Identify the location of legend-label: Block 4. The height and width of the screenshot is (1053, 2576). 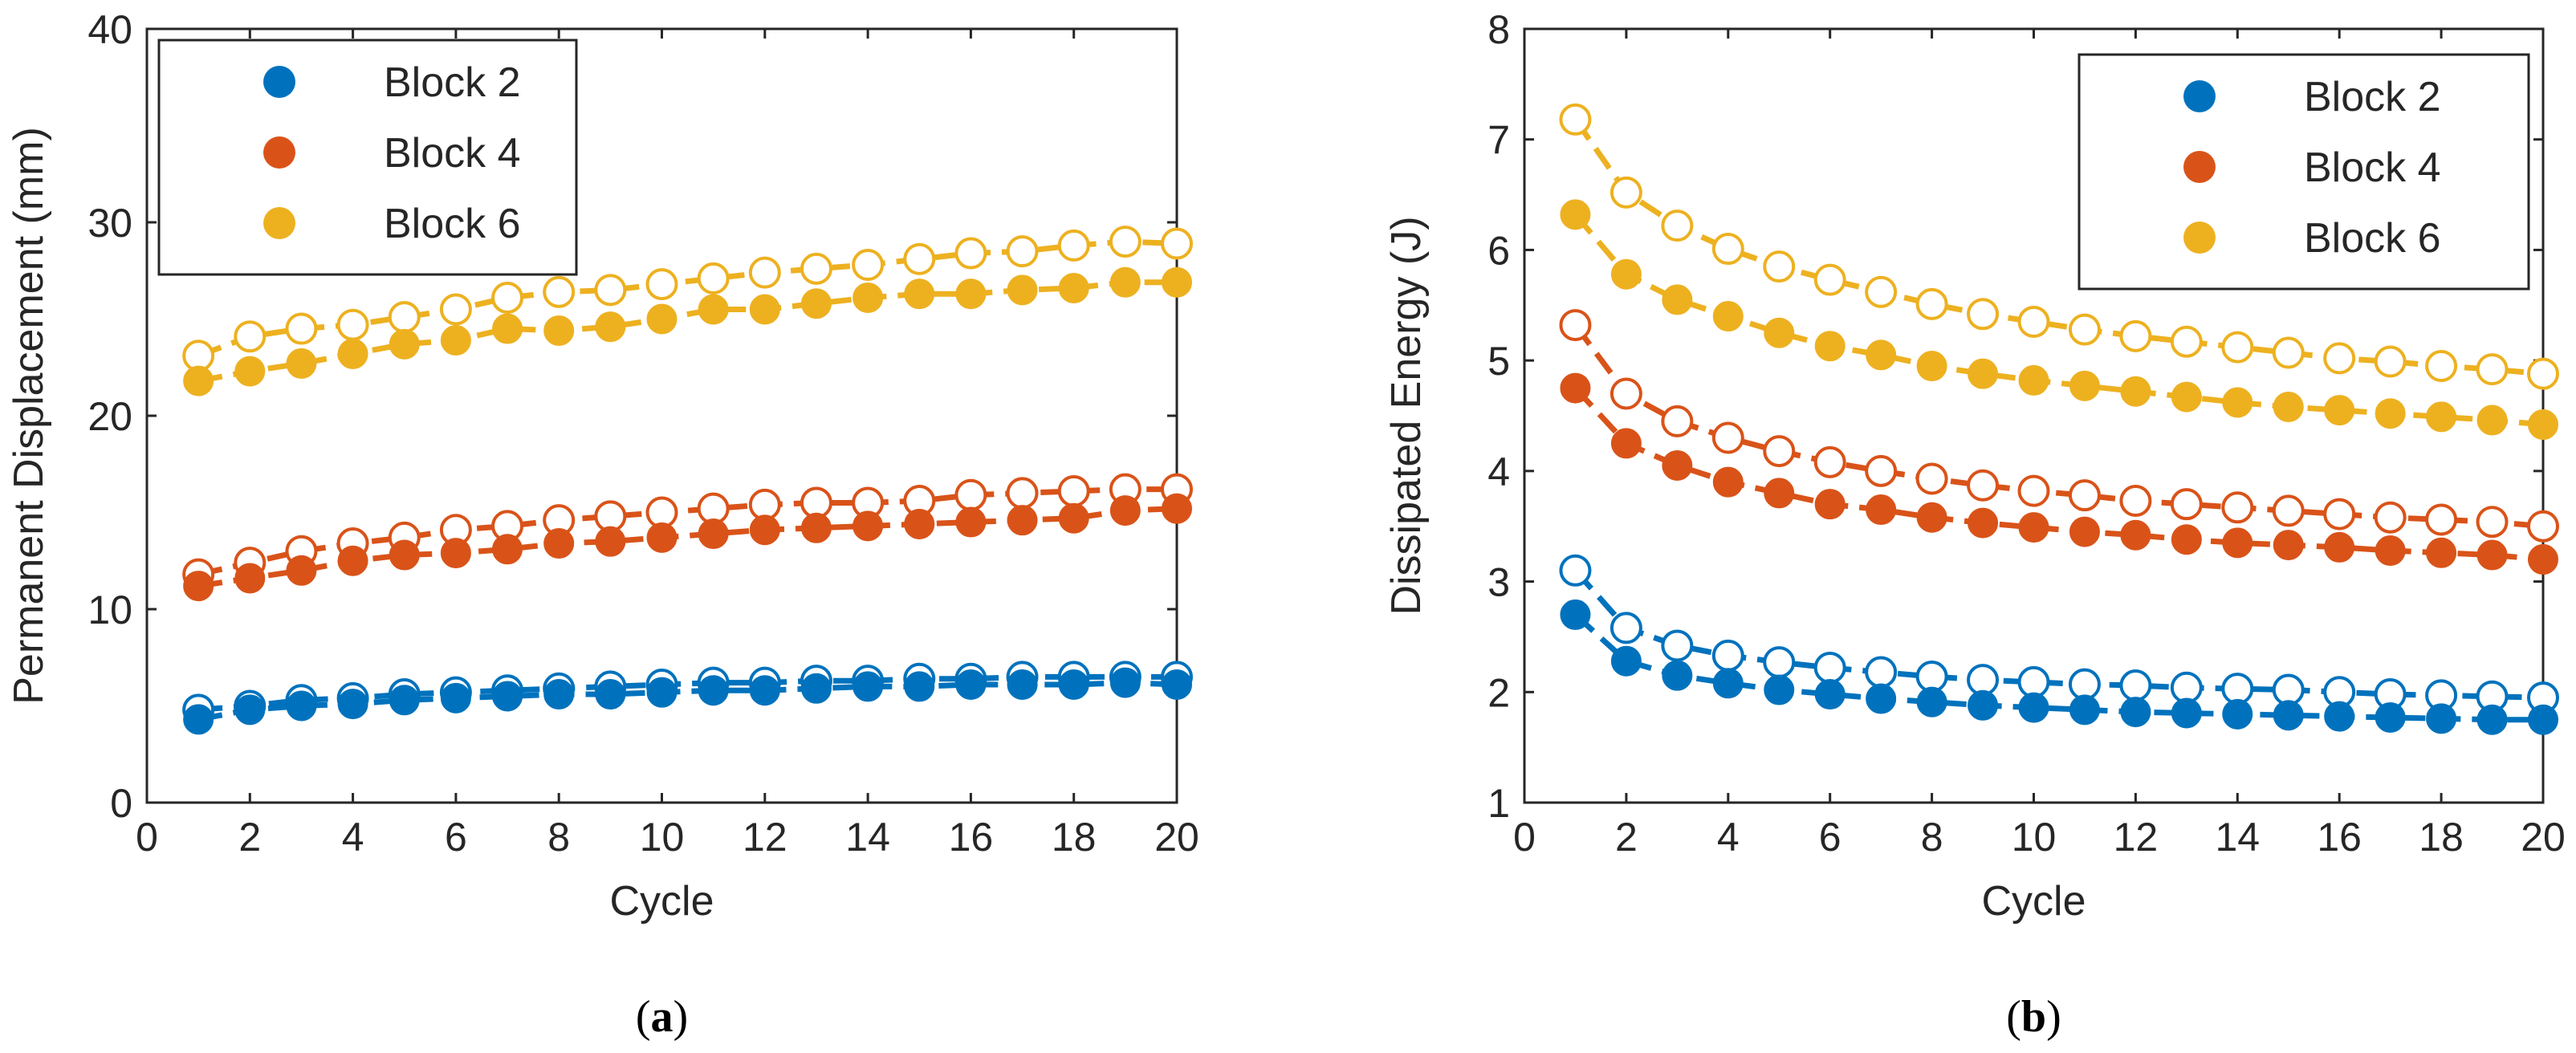
(2372, 167).